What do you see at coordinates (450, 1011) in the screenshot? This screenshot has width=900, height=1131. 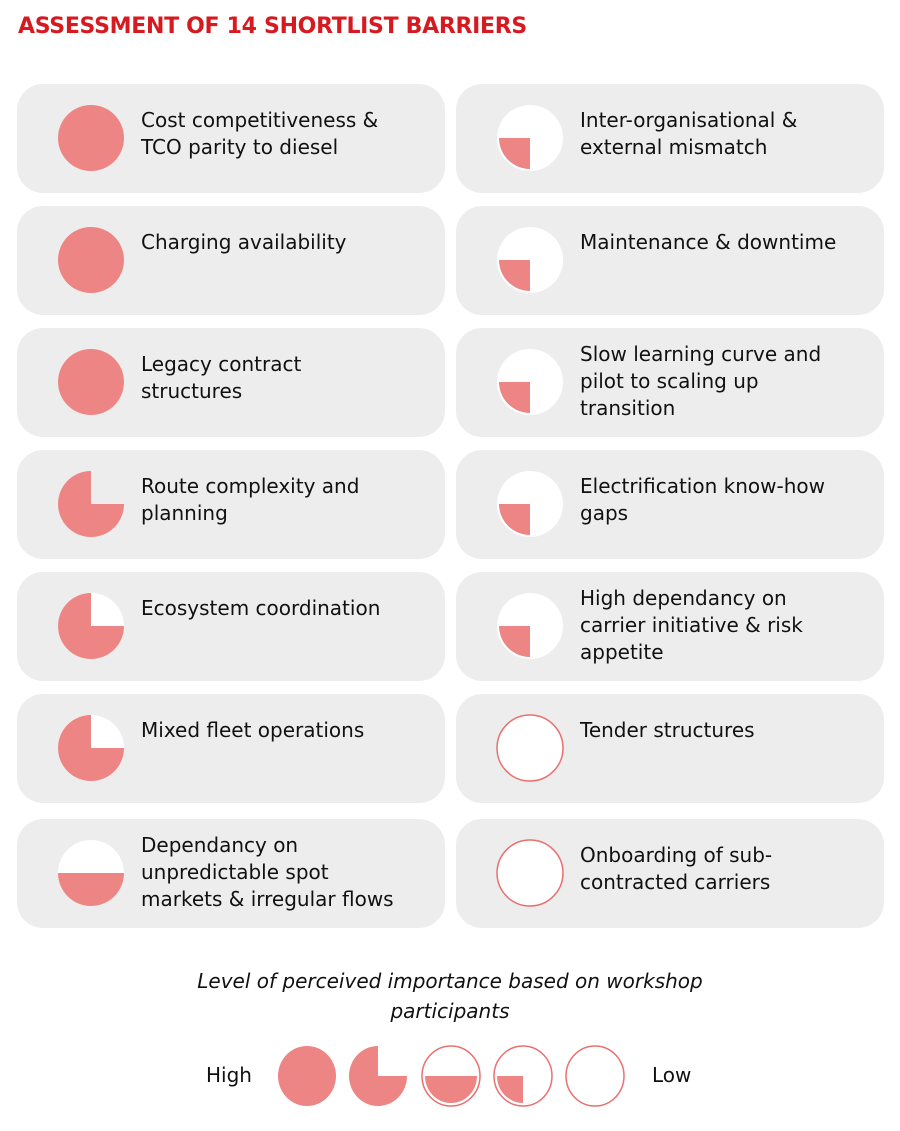 I see `legend-caption-line: participants` at bounding box center [450, 1011].